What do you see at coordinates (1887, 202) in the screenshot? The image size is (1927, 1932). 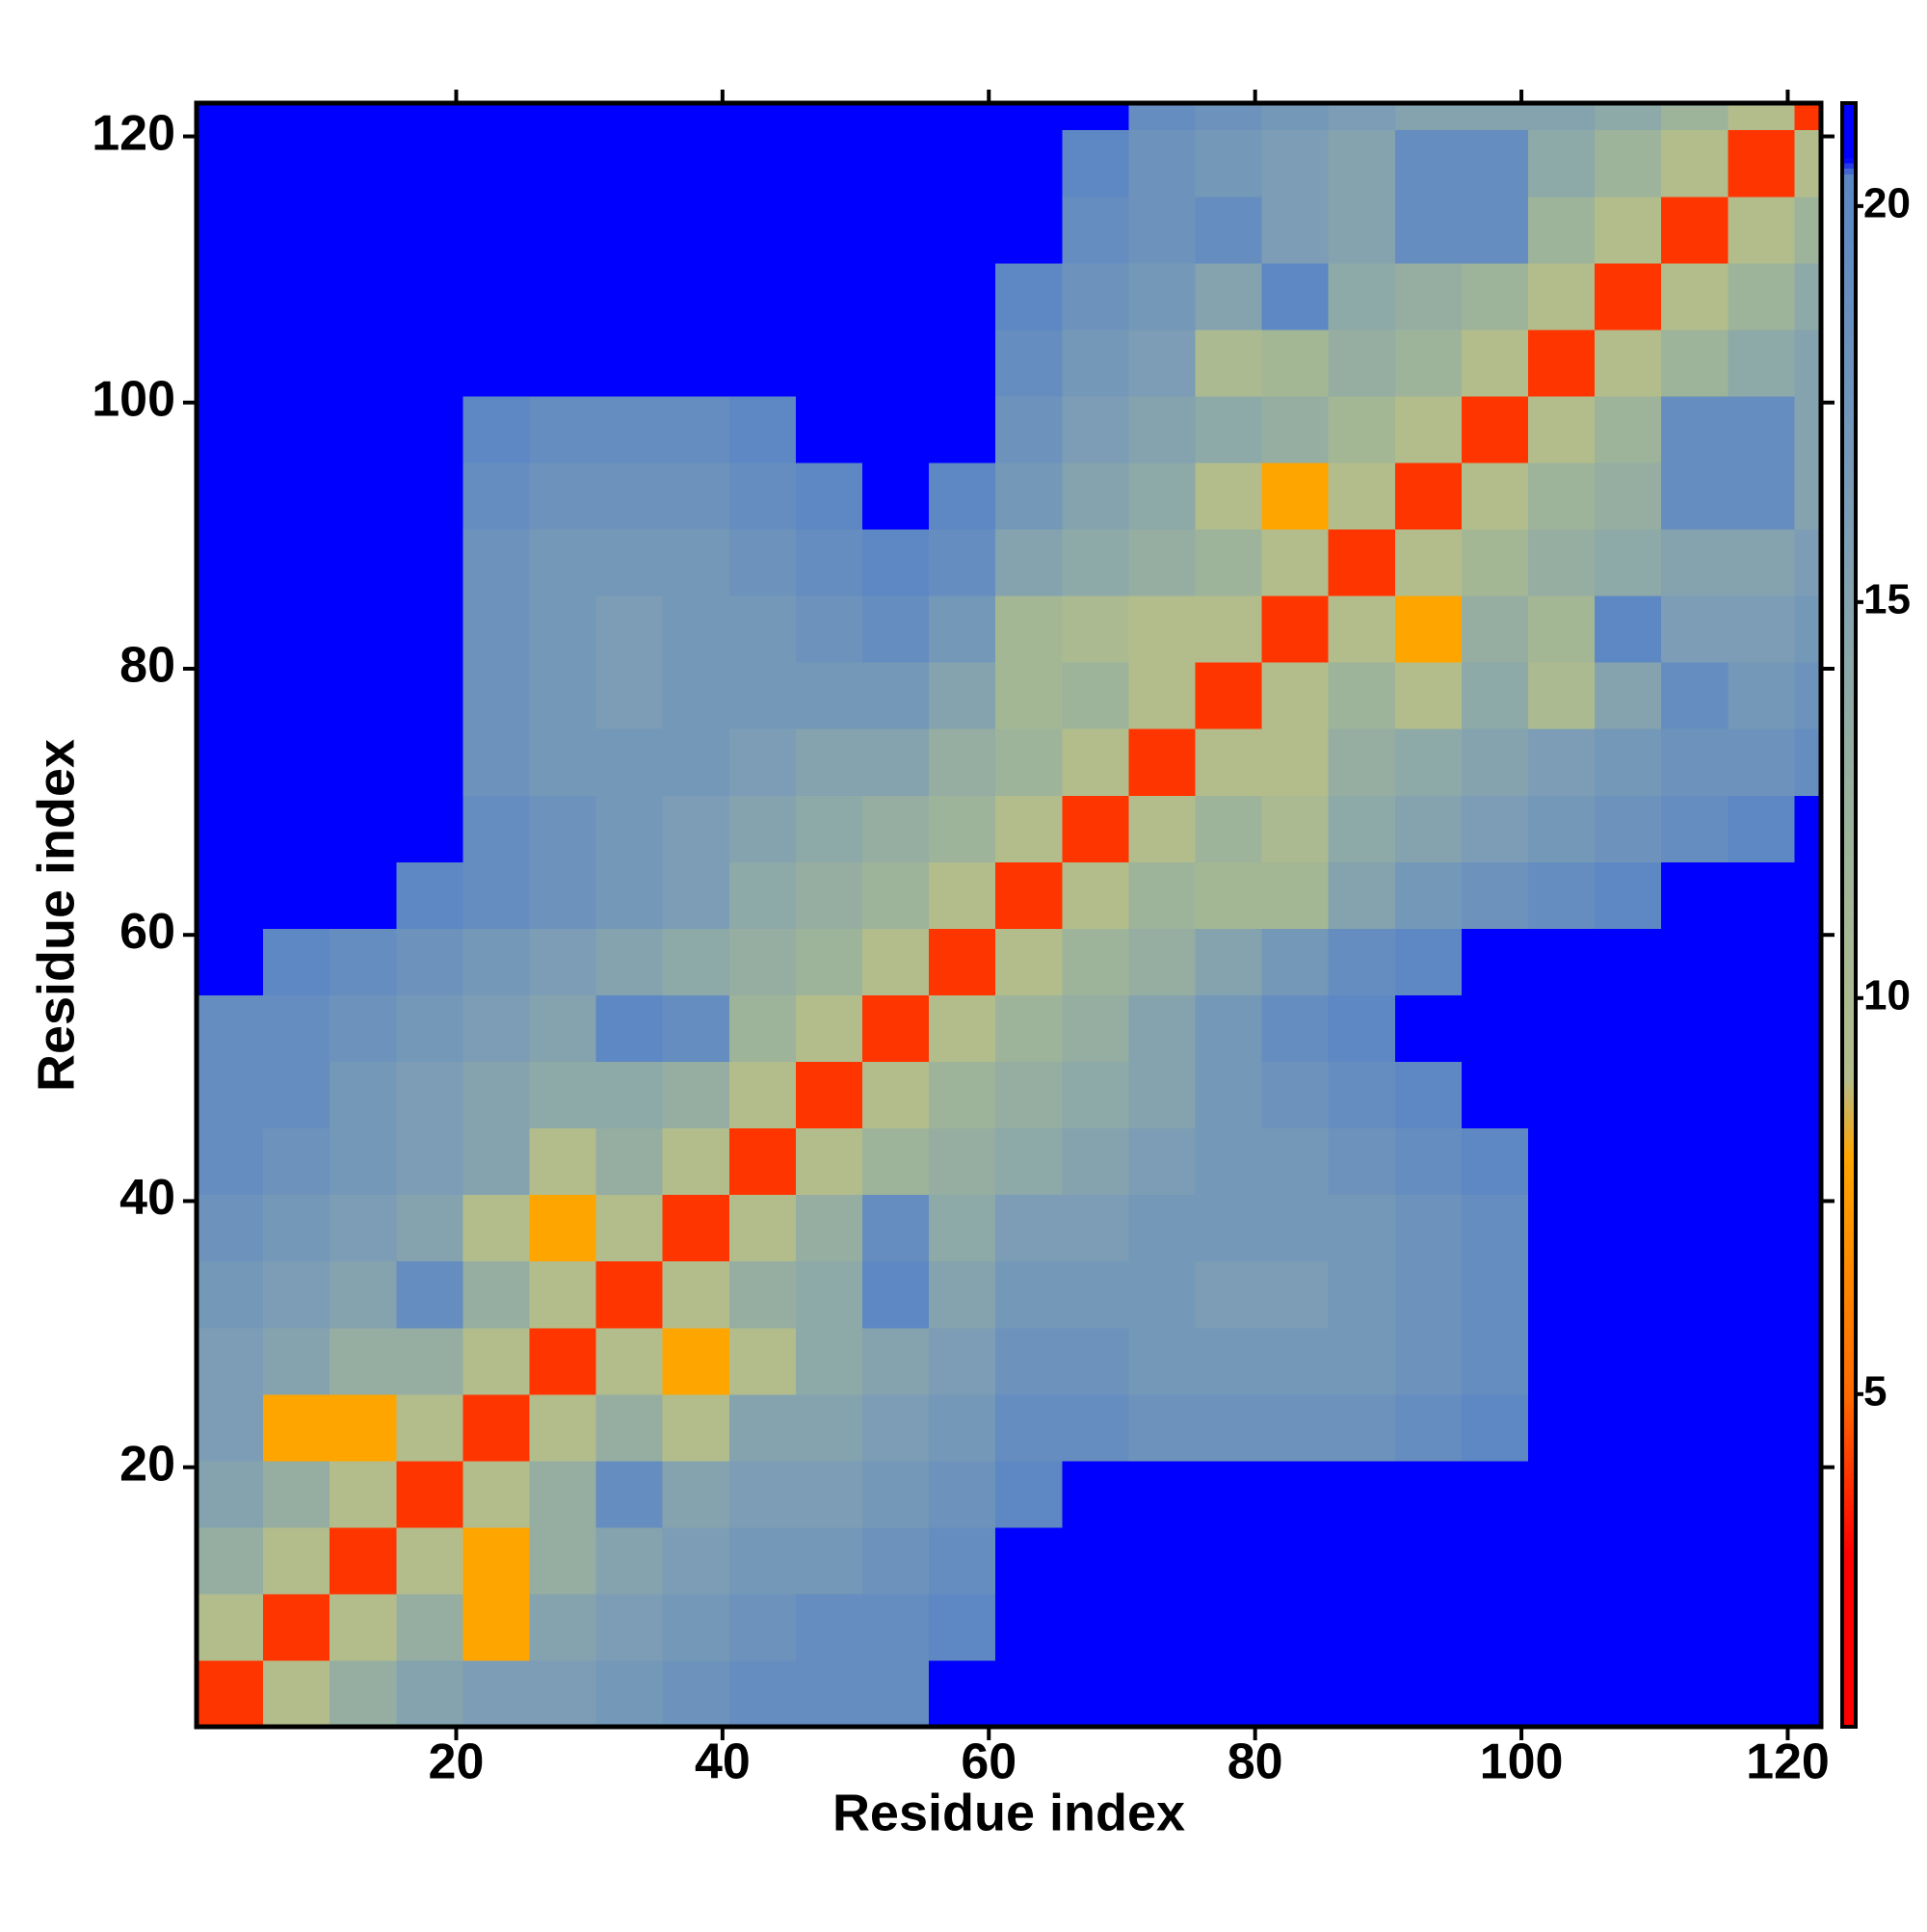 I see `colorbar-tick-label: 20` at bounding box center [1887, 202].